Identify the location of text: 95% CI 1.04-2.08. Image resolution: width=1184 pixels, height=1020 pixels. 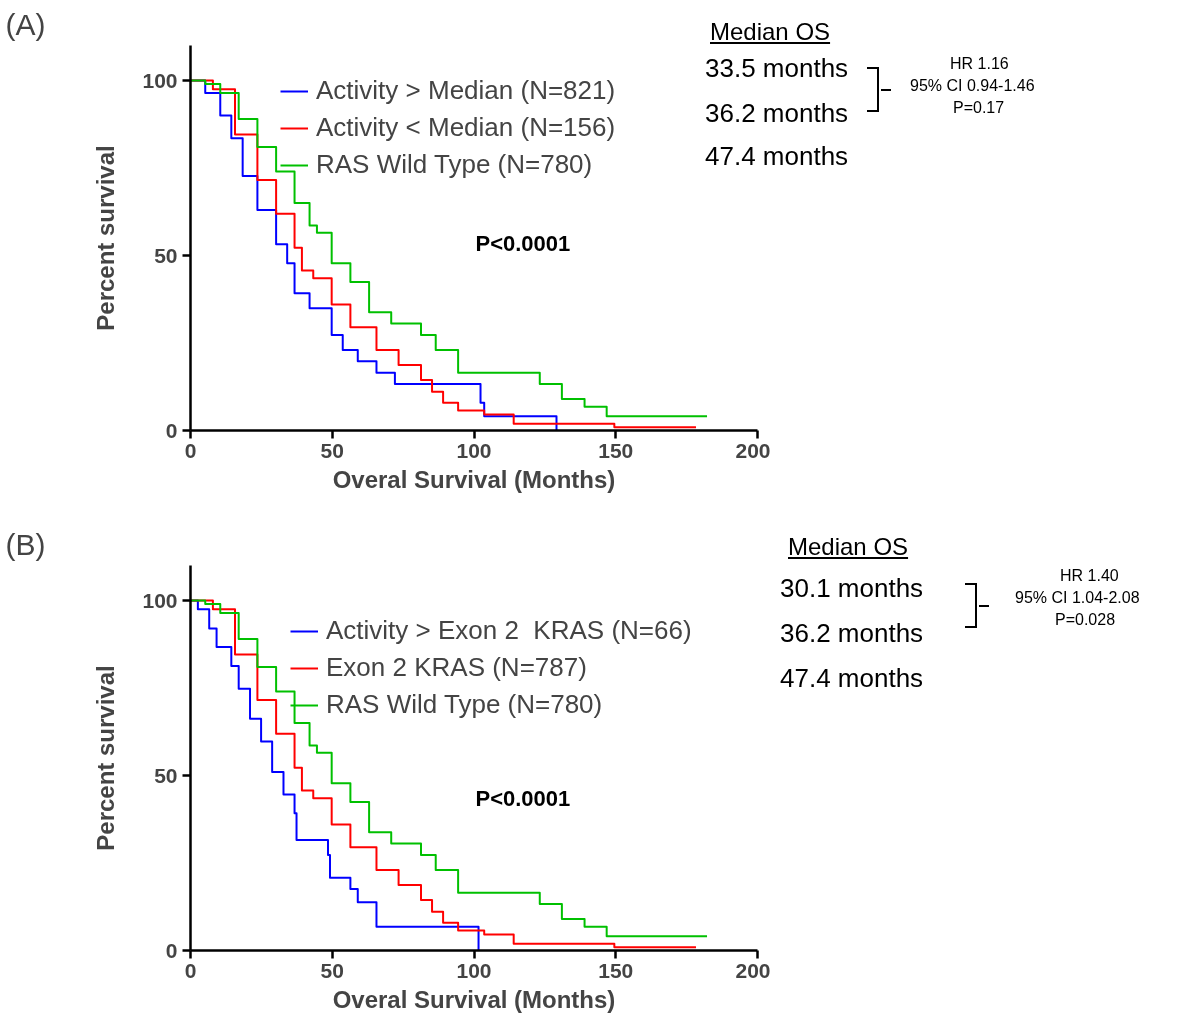
(1077, 598).